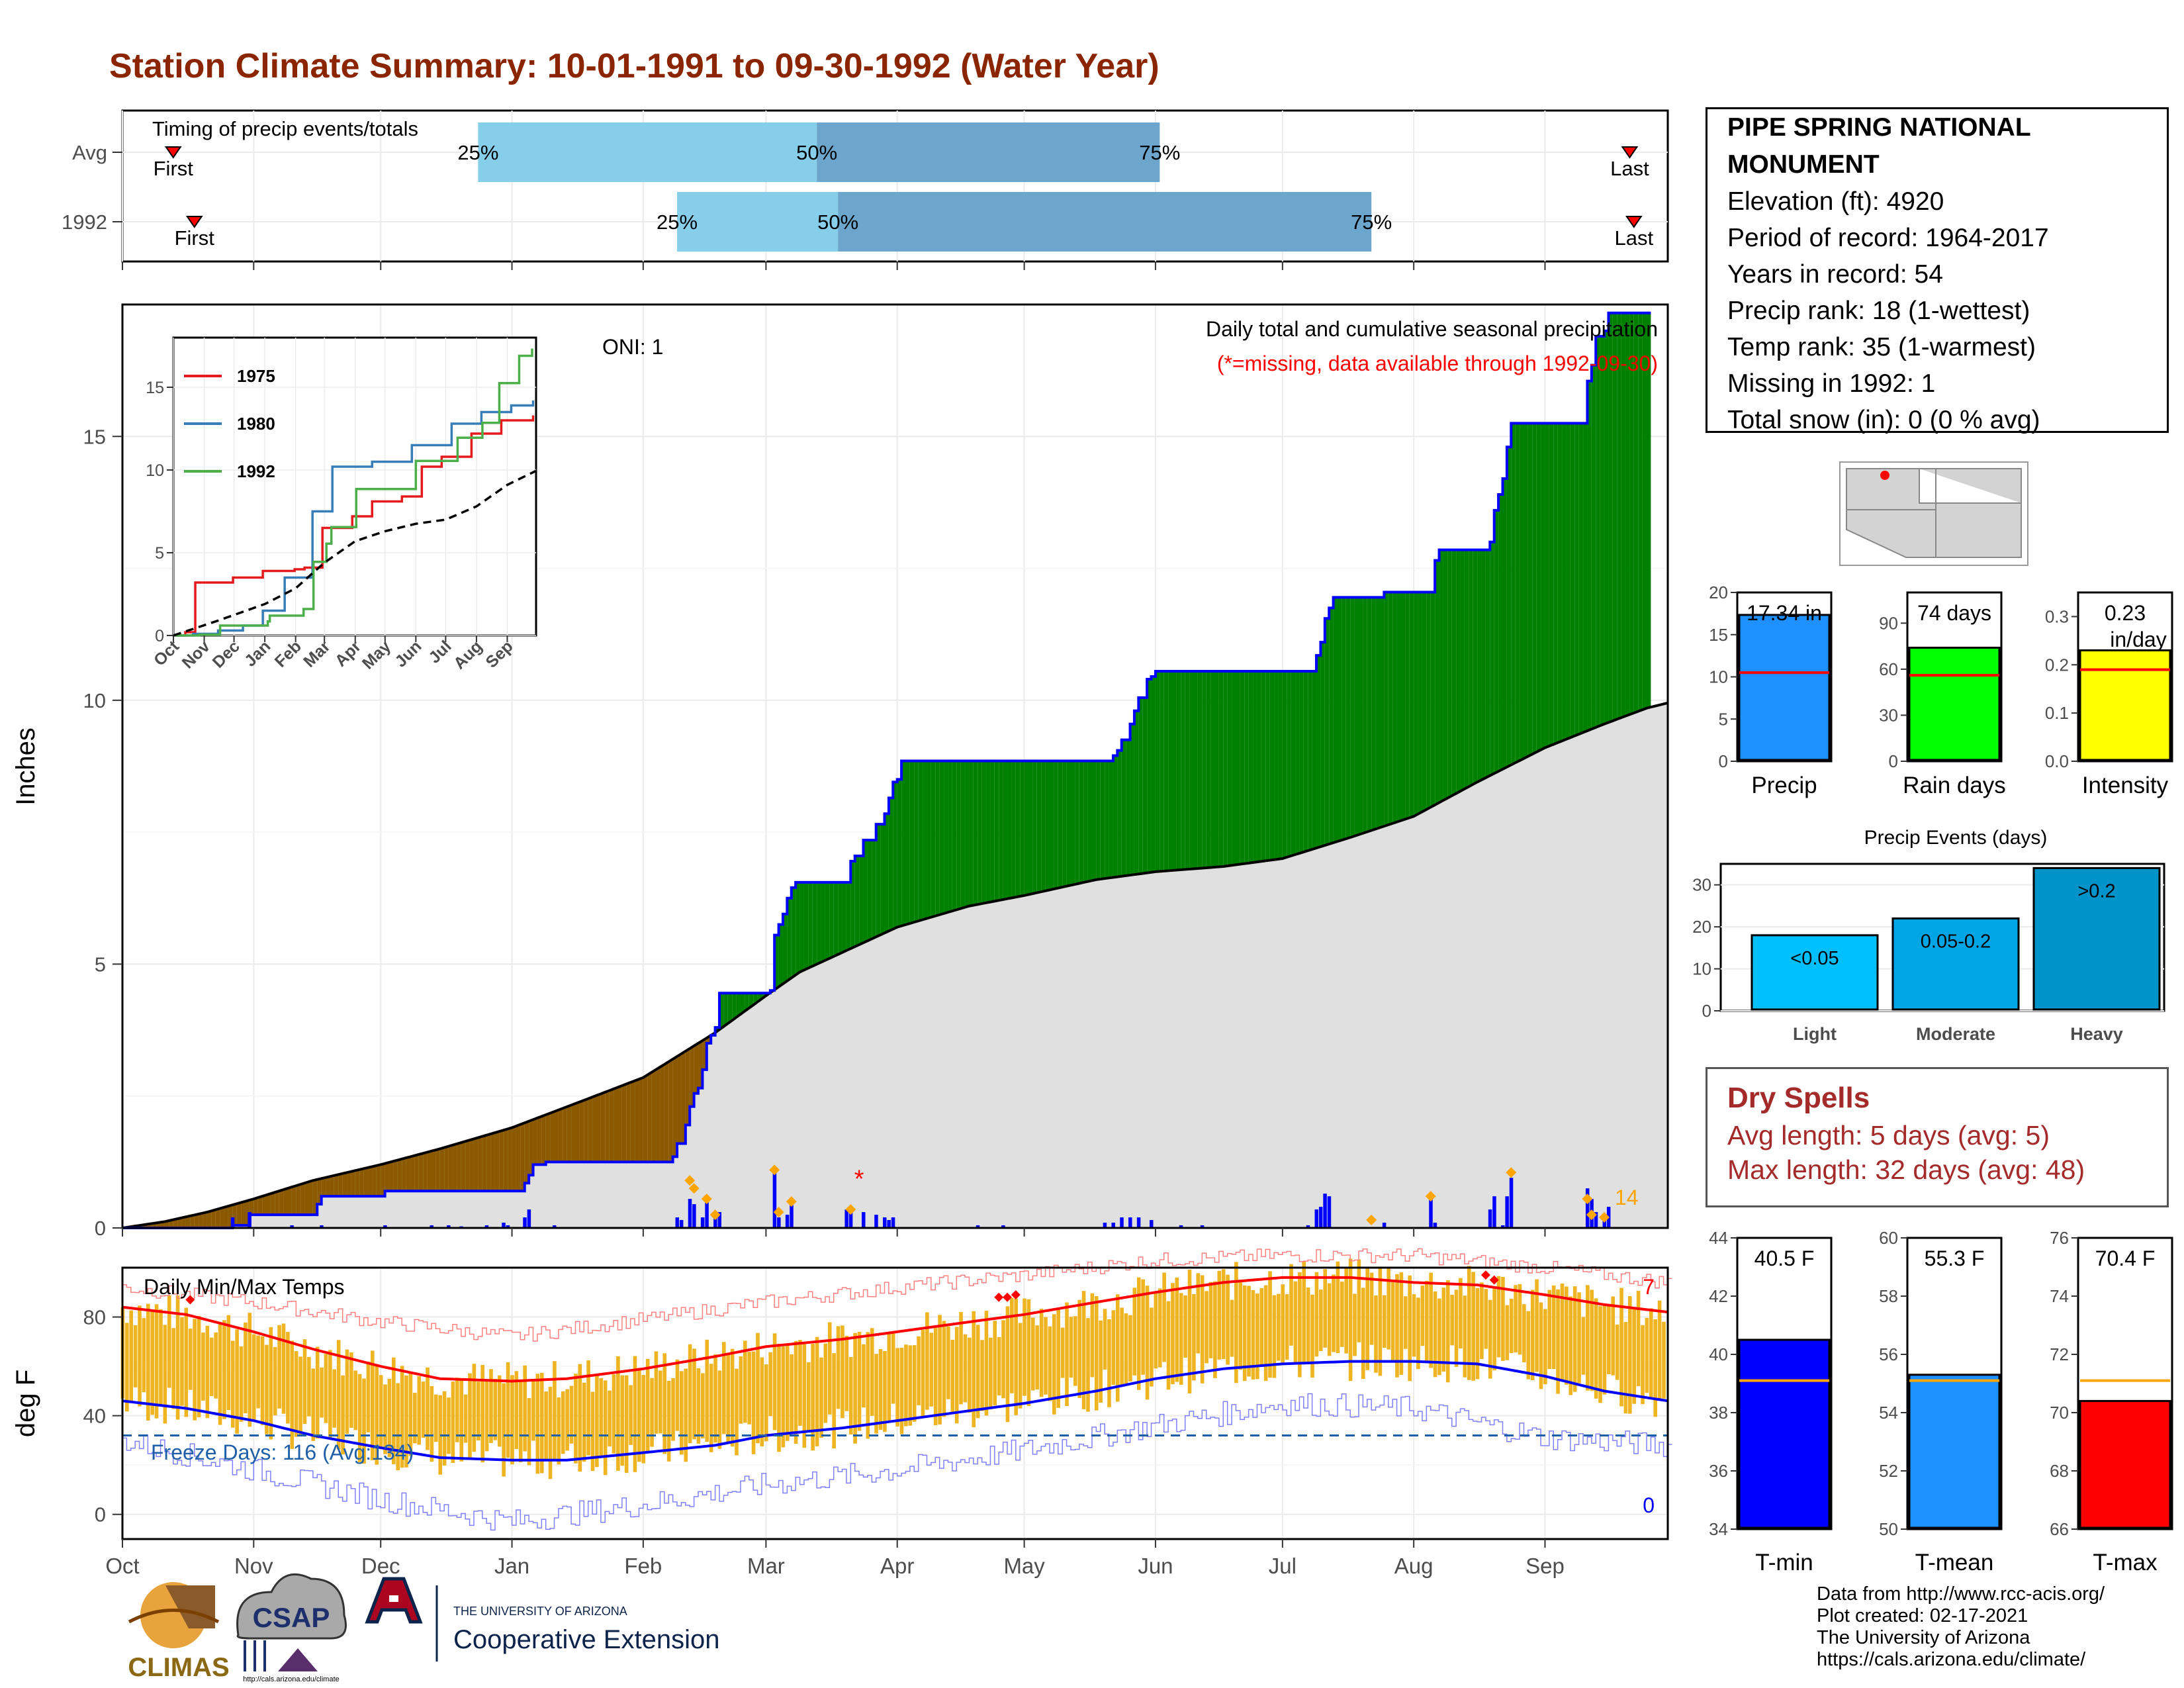  What do you see at coordinates (1888, 1135) in the screenshot?
I see `dry-spells-avg: Avg length: 5 days (avg: 5)` at bounding box center [1888, 1135].